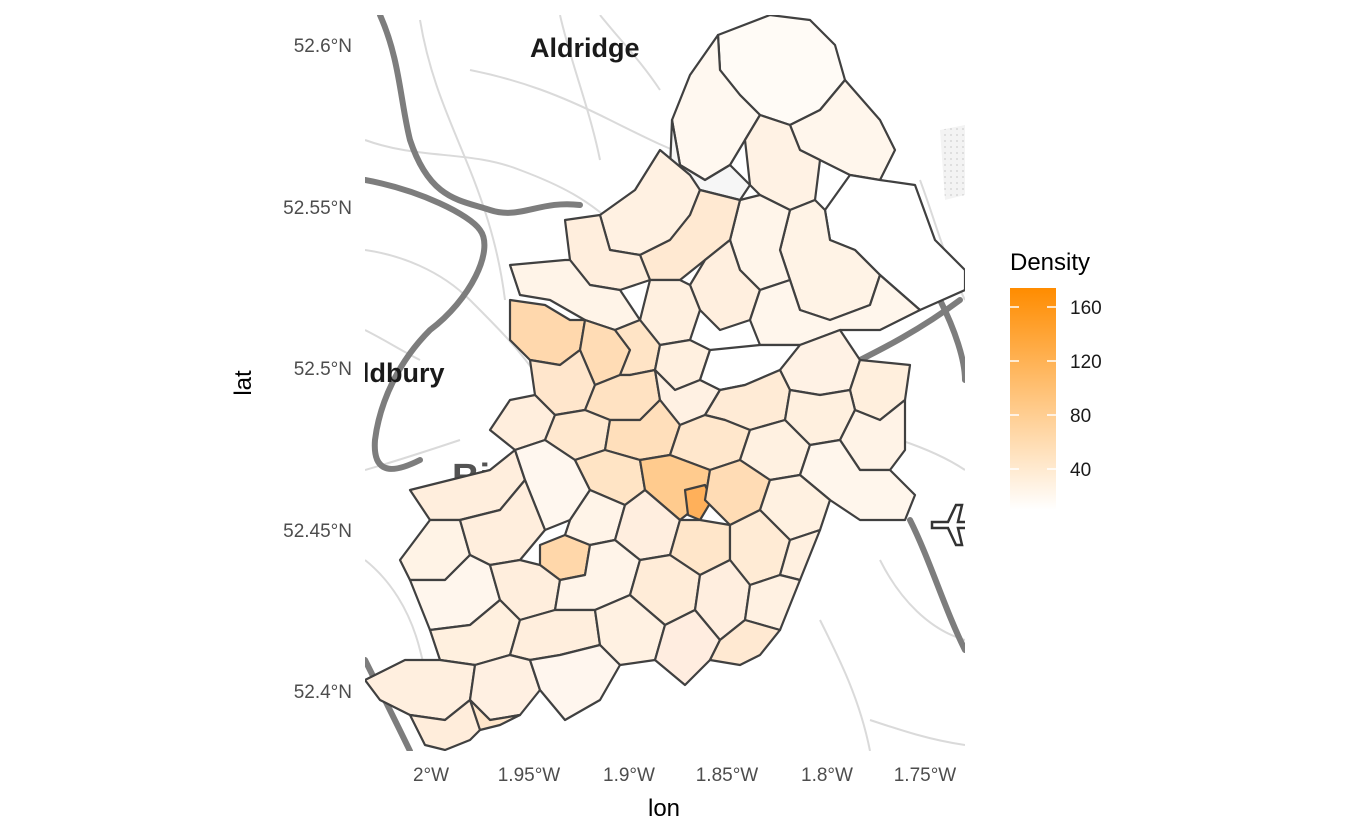 Image resolution: width=1356 pixels, height=838 pixels. Describe the element at coordinates (684, 793) in the screenshot. I see `x-axis: 2°W 1.95°W 1.9°W 1.85°W 1.8°W 1.75°W lon` at that location.